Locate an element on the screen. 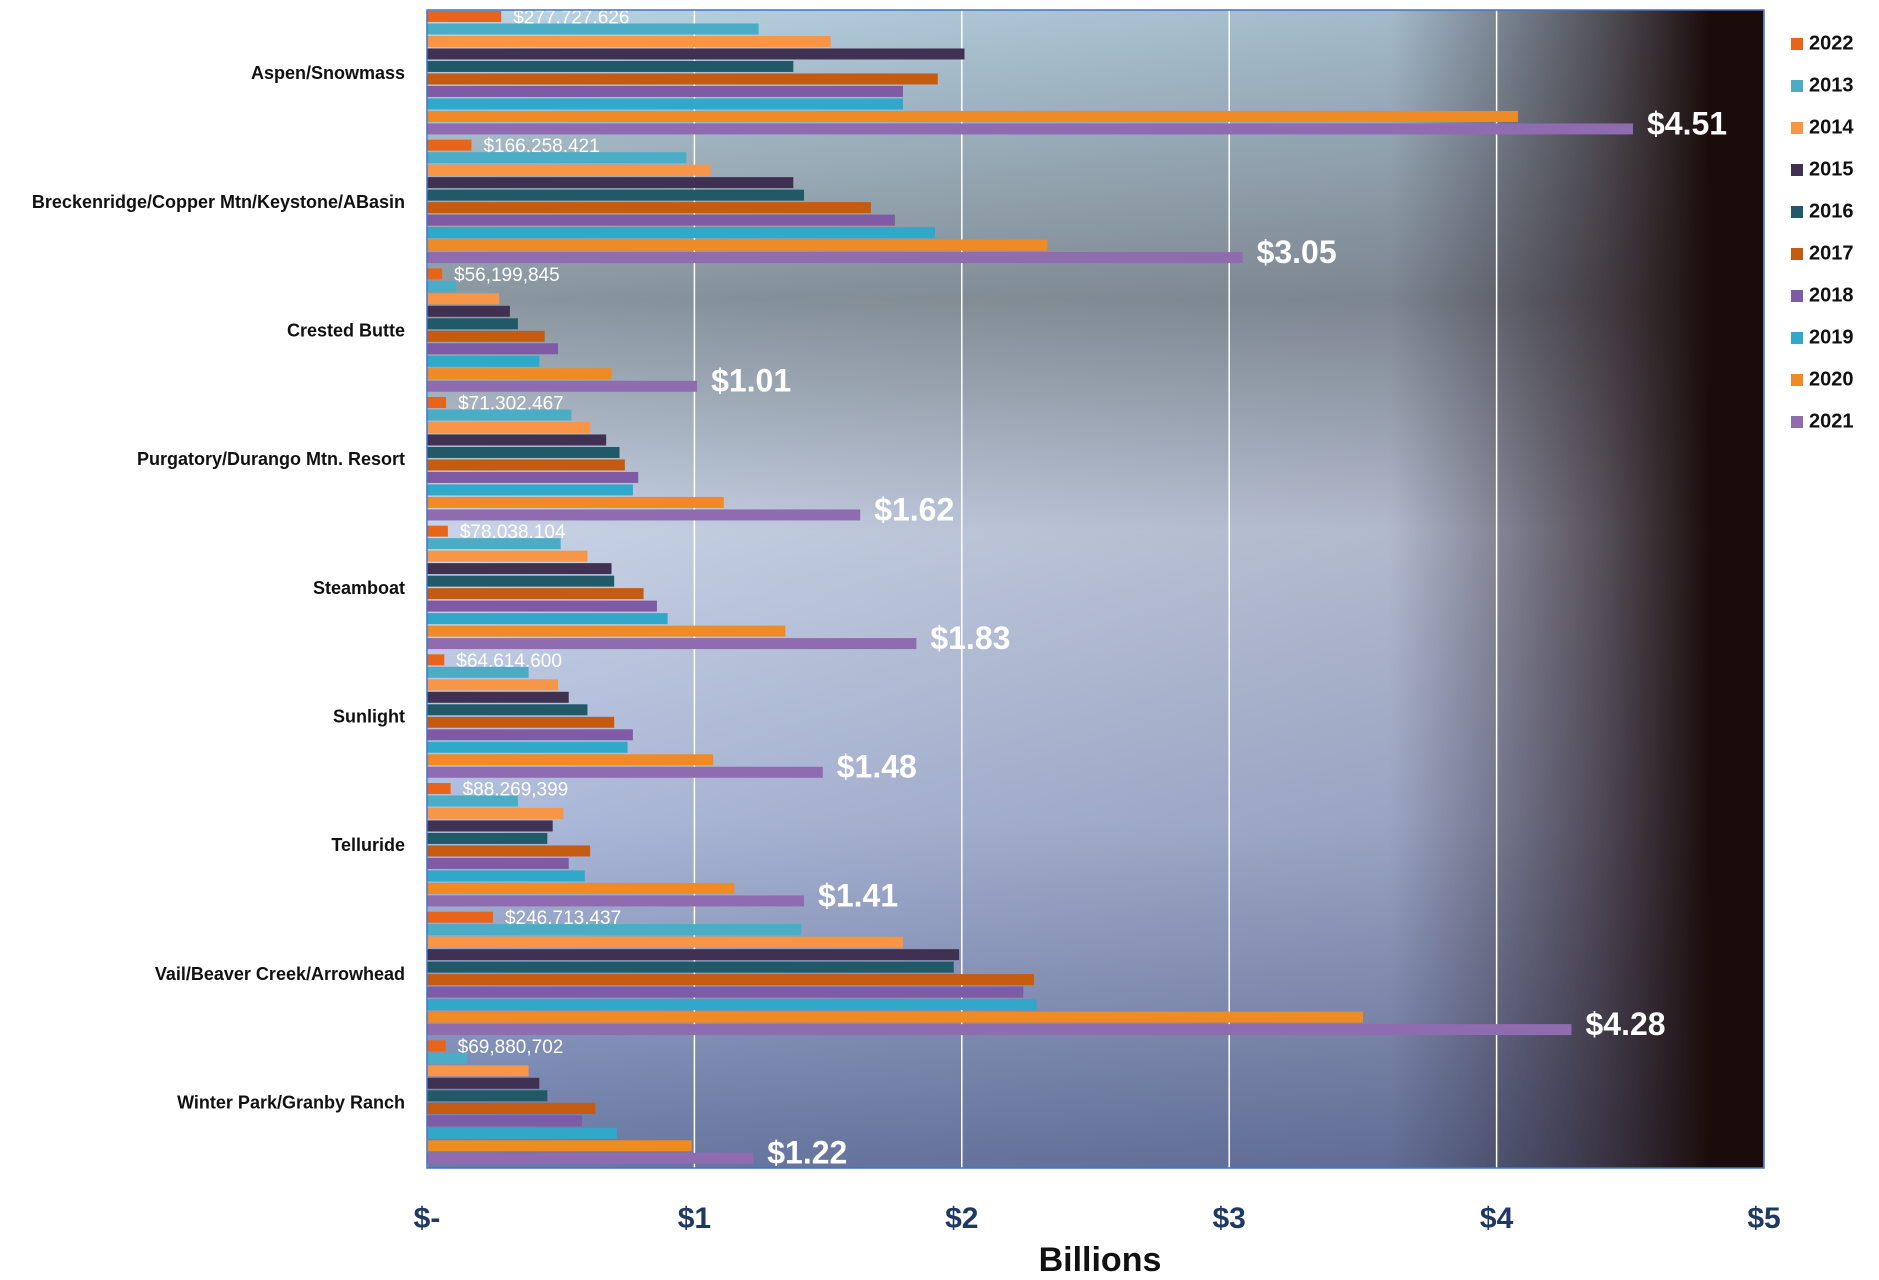  data-label: $71,302,467 is located at coordinates (511, 404).